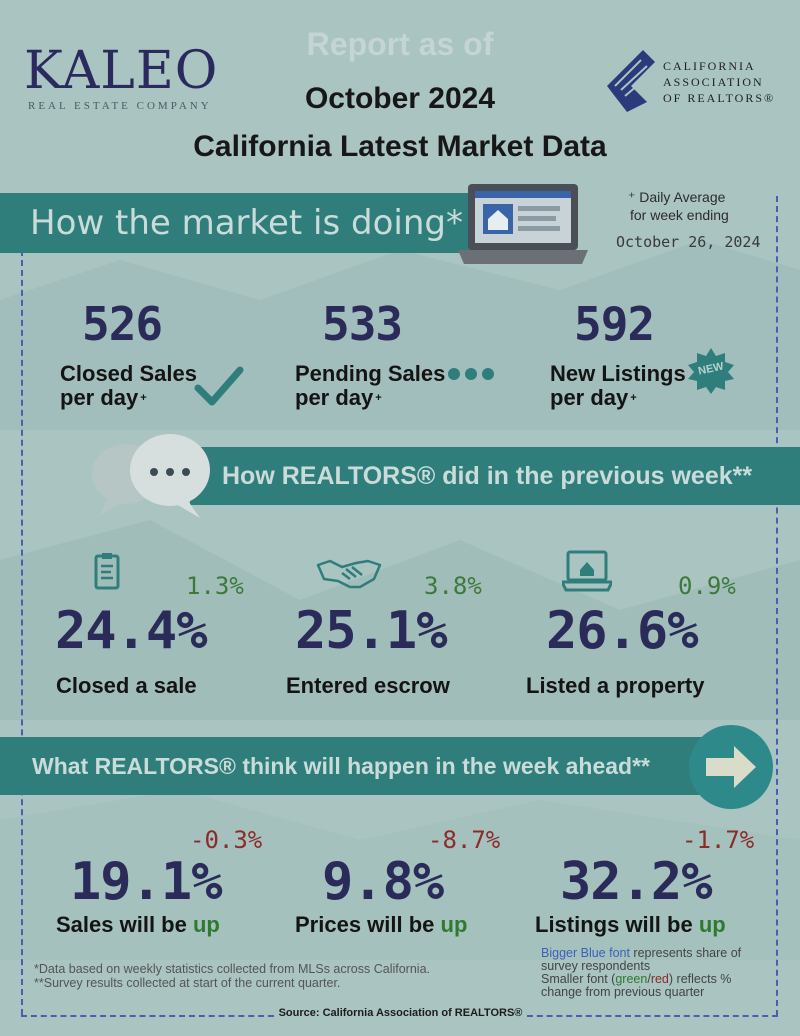 The width and height of the screenshot is (800, 1036). Describe the element at coordinates (713, 82) in the screenshot. I see `car-logo-line2: ASSOCIATION` at that location.